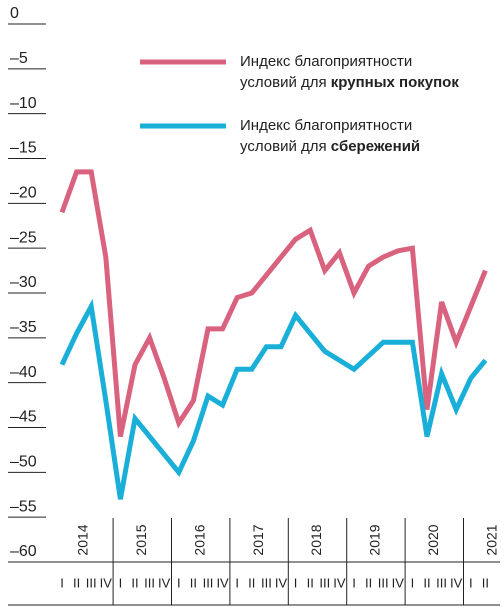 This screenshot has height=610, width=504. What do you see at coordinates (375, 146) in the screenshot?
I see `legend-text: сбережений` at bounding box center [375, 146].